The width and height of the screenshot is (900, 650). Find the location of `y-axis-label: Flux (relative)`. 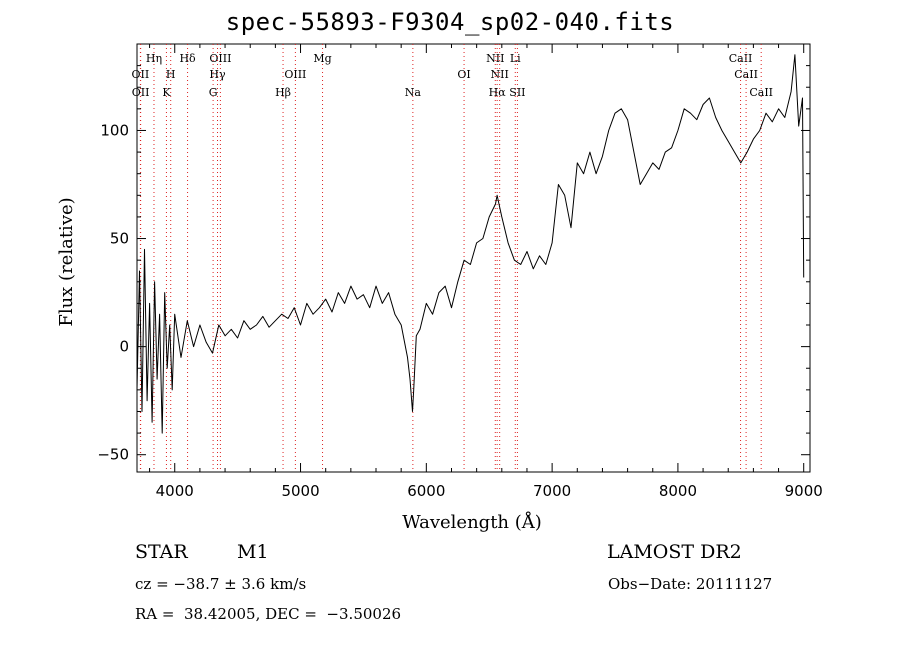

y-axis-label: Flux (relative) is located at coordinates (66, 261).